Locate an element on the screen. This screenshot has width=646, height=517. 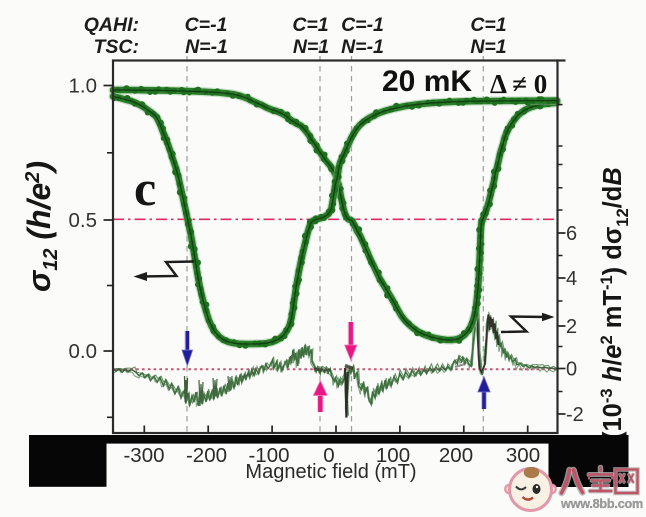
svg-text: -300 is located at coordinates (143, 455).